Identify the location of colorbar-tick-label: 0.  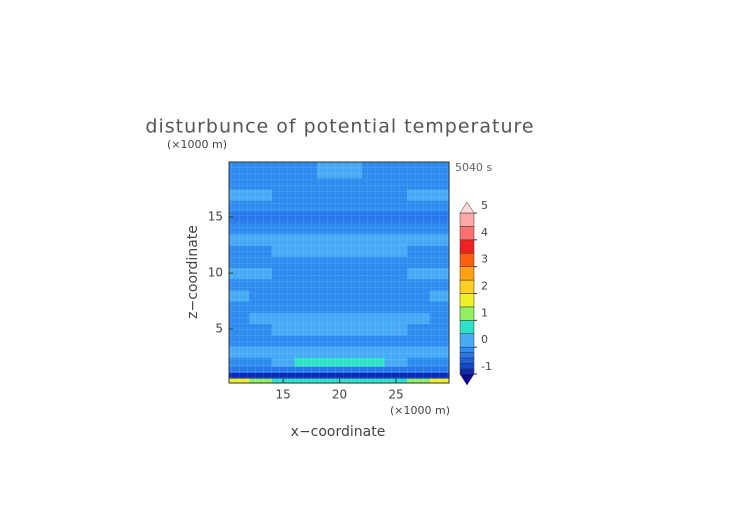
(484, 339).